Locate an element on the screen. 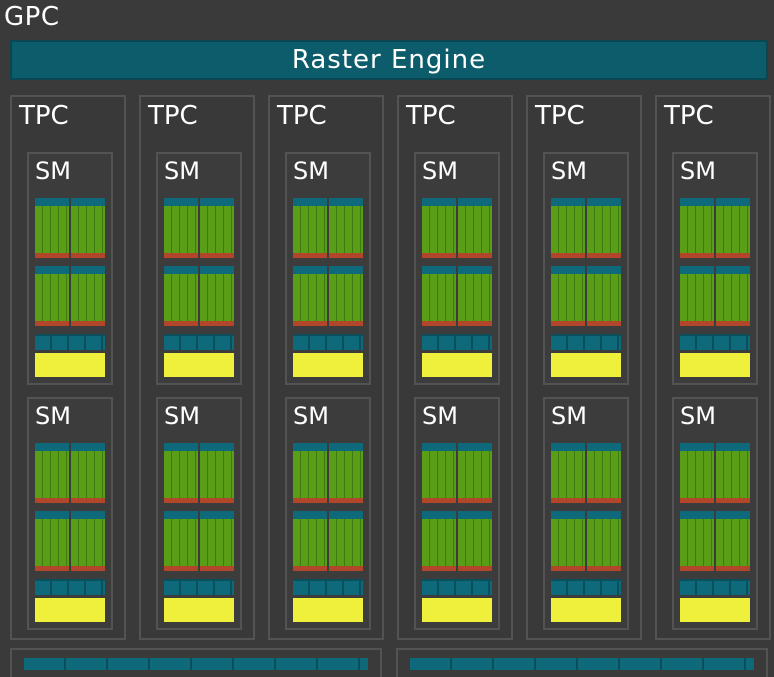 The width and height of the screenshot is (774, 677). polymorph-bar-right-fill is located at coordinates (582, 664).